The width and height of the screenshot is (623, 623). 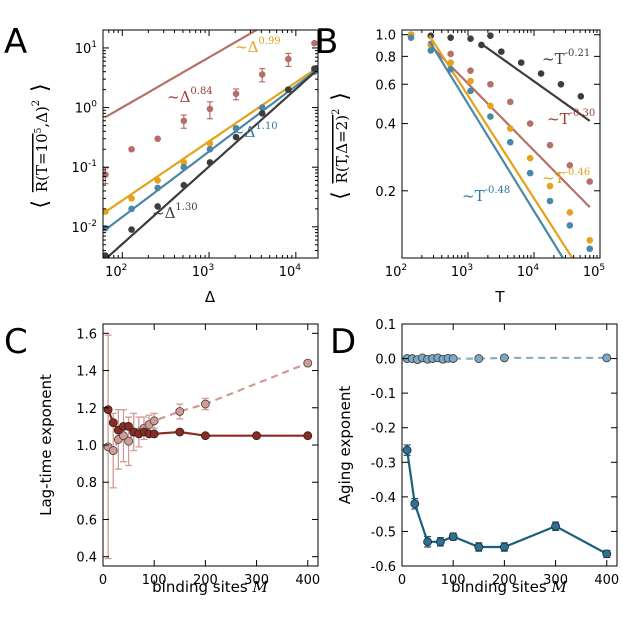 What do you see at coordinates (383, 463) in the screenshot?
I see `panel-d-ytick-label: -0.3` at bounding box center [383, 463].